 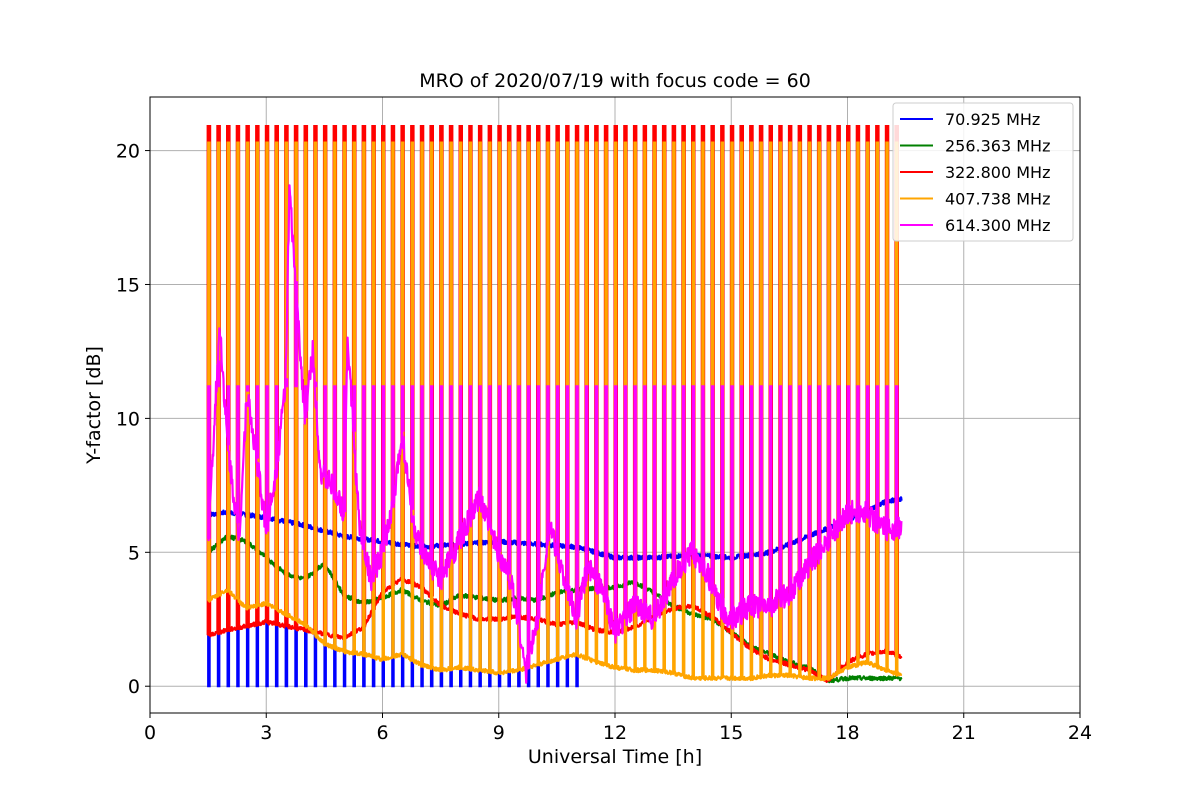 I want to click on legend-label: 322.800 MHz, so click(x=997, y=172).